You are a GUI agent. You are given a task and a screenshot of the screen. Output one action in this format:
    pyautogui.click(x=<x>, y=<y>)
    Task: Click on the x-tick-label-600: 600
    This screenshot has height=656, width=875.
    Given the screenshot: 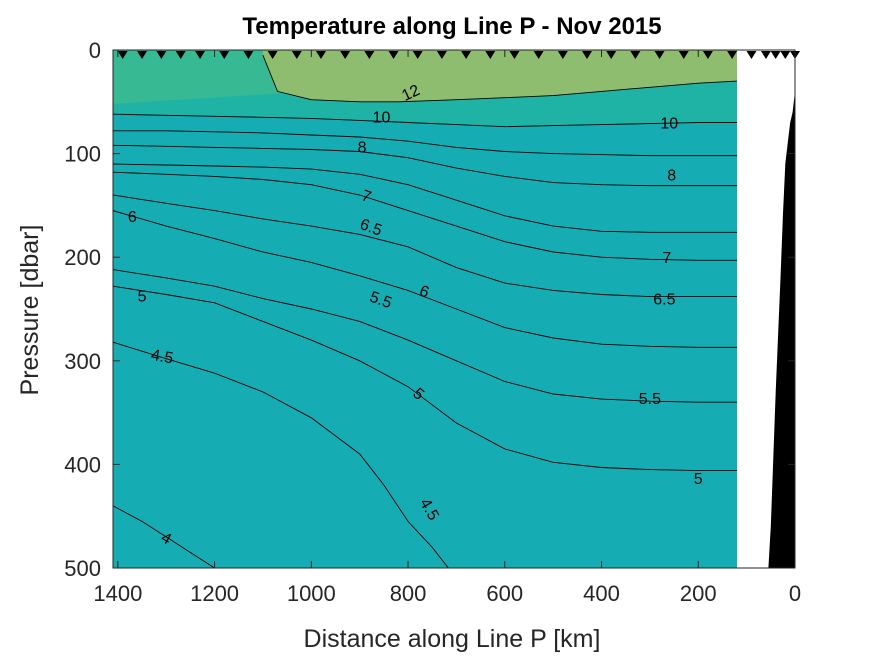 What is the action you would take?
    pyautogui.click(x=504, y=593)
    